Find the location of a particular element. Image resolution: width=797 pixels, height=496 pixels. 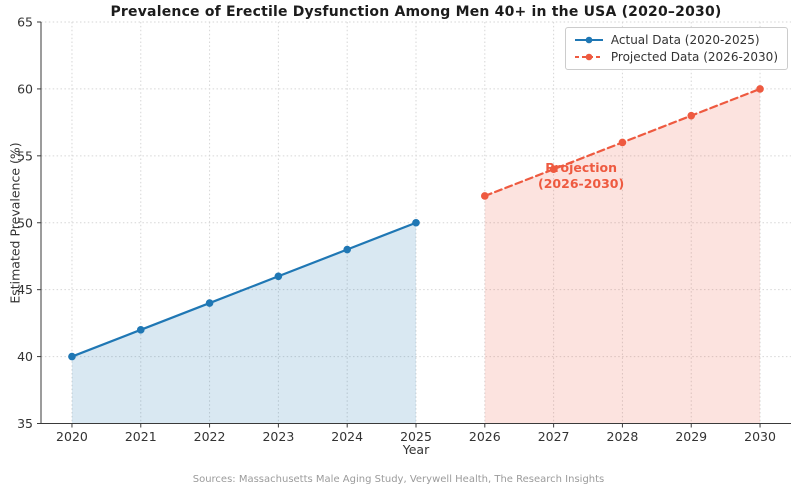

y-tick-label: 55 is located at coordinates (25, 155).